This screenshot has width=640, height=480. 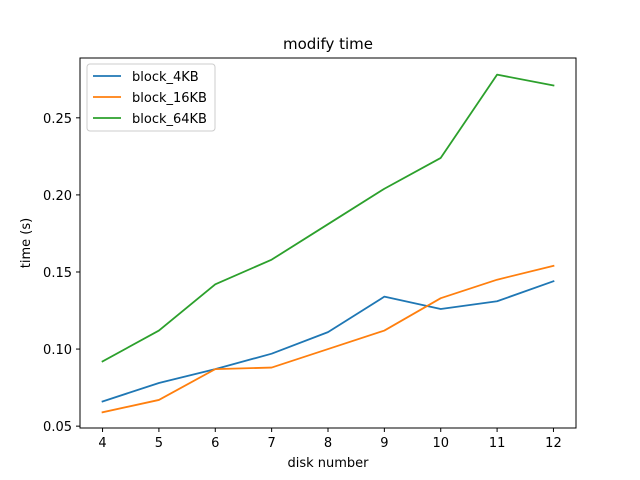 What do you see at coordinates (553, 443) in the screenshot?
I see `x-tick-label: 12` at bounding box center [553, 443].